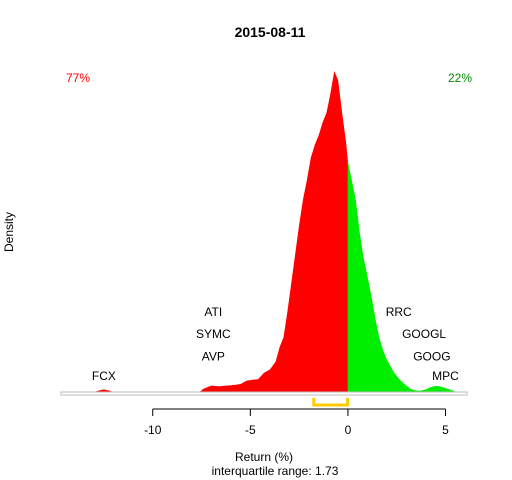 The height and width of the screenshot is (480, 512). I want to click on ticker-annotation: AVP, so click(213, 357).